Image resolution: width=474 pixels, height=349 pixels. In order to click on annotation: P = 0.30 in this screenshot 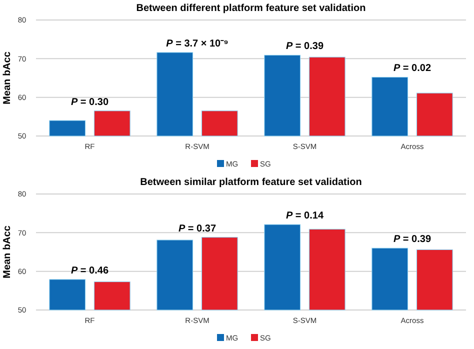, I will do `click(89, 102)`.